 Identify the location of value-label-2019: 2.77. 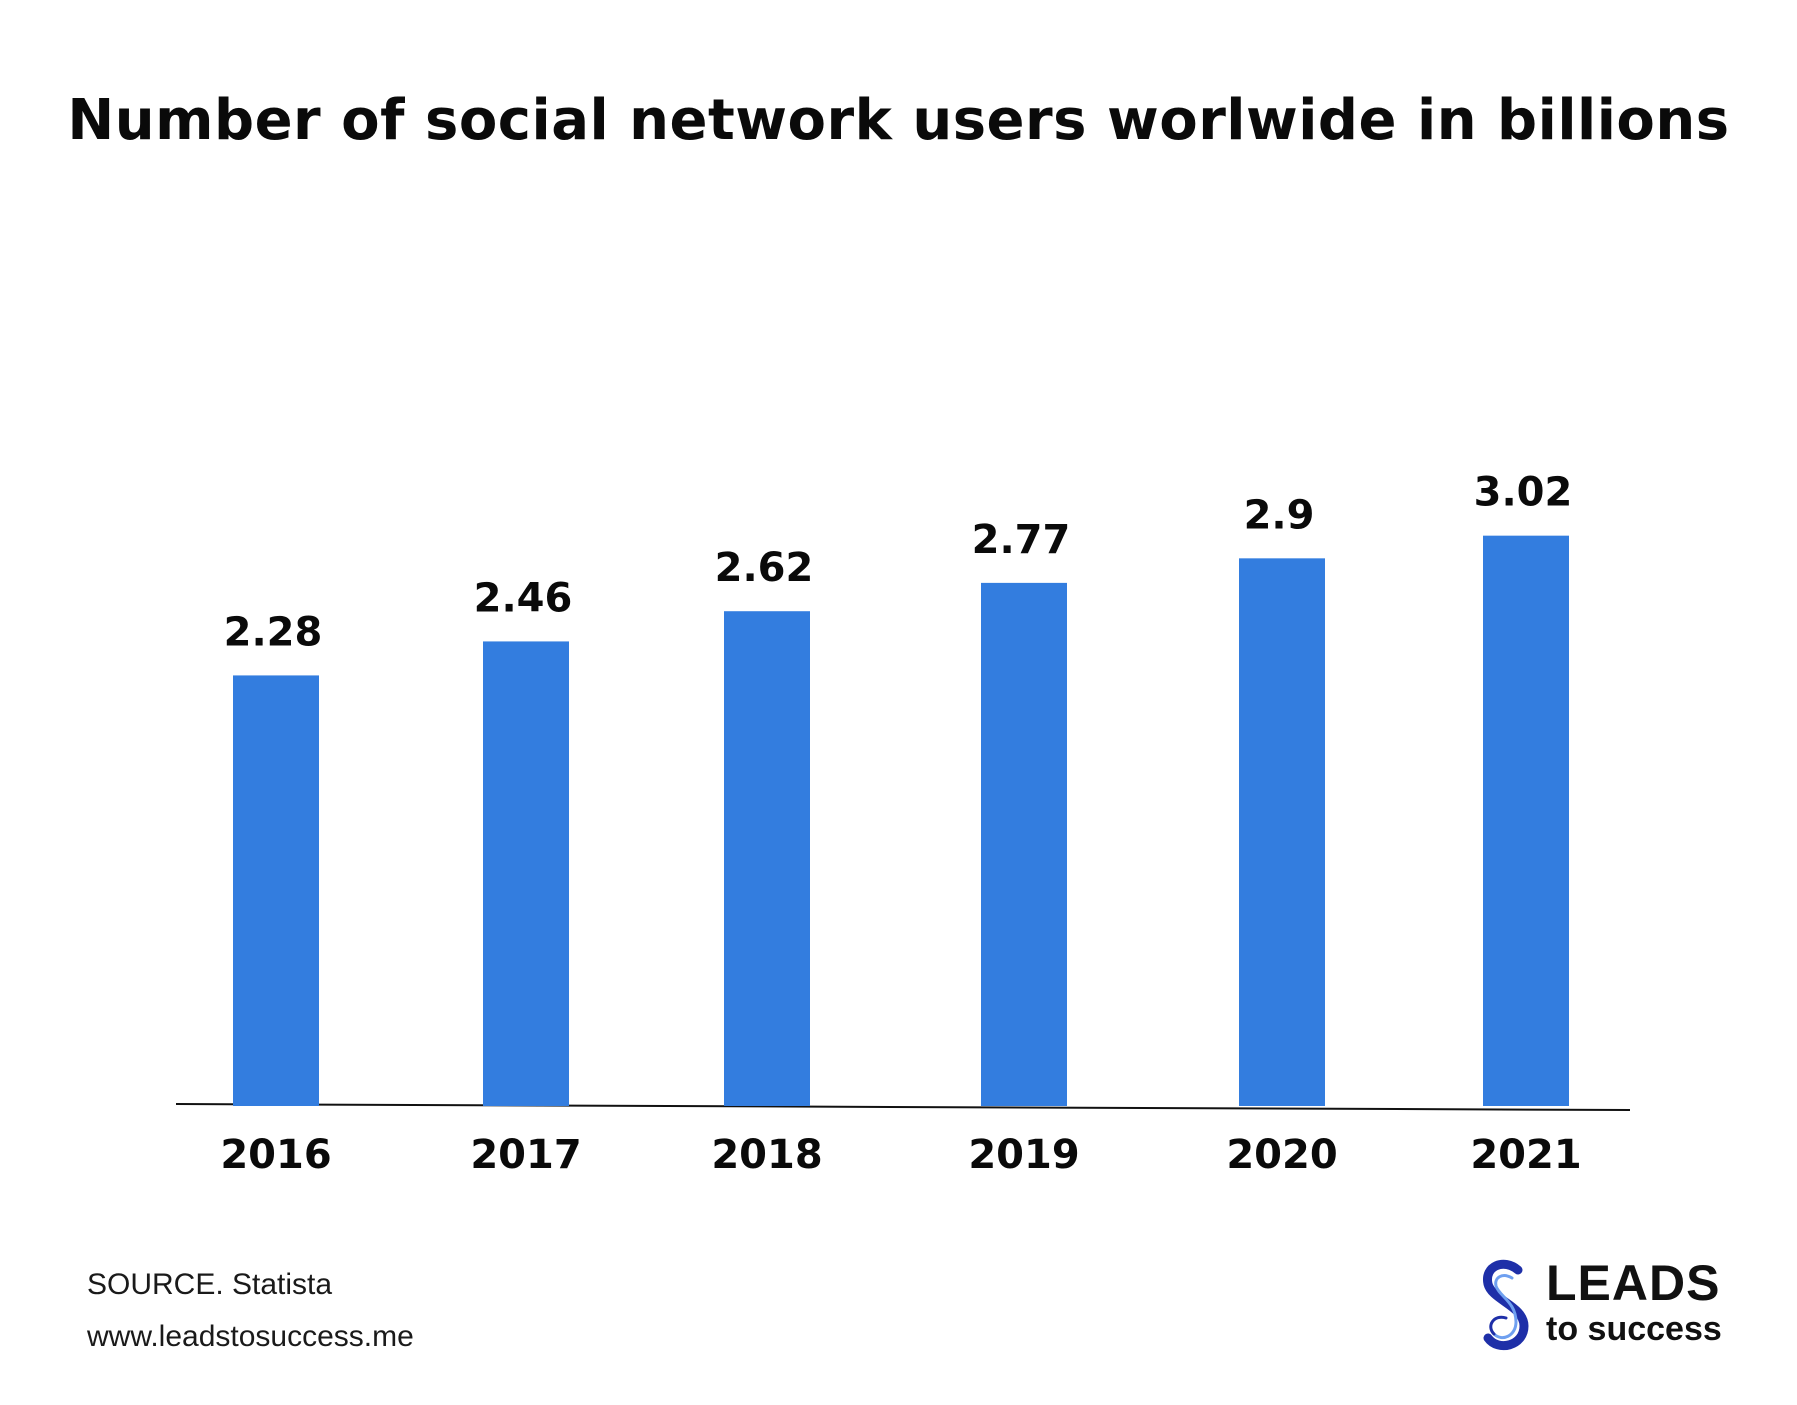
(1021, 540).